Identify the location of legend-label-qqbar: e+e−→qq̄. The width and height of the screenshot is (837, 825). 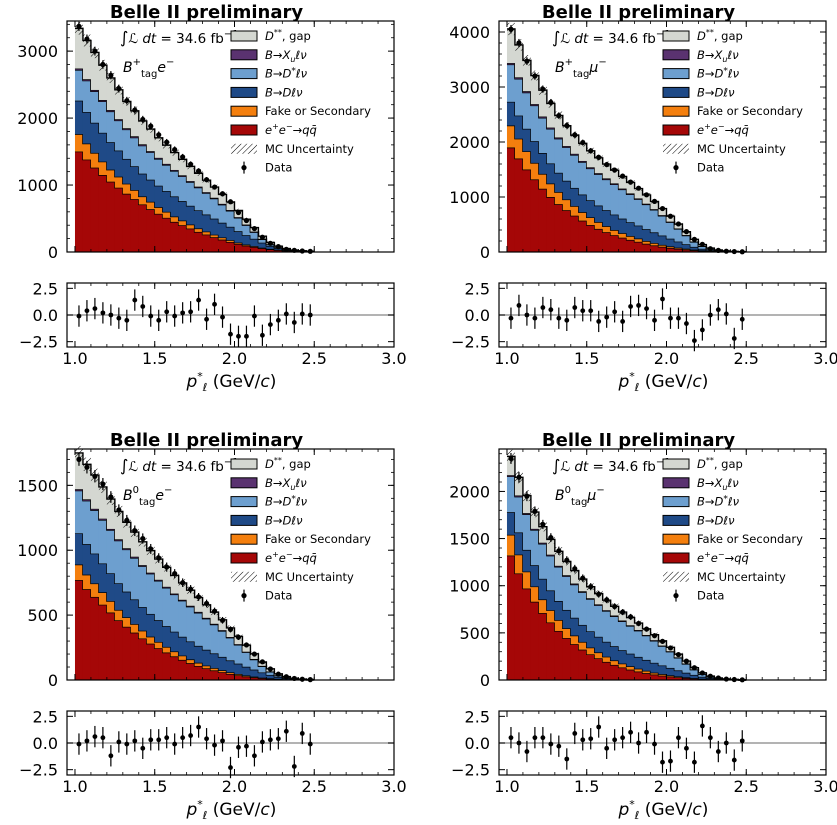
(291, 129).